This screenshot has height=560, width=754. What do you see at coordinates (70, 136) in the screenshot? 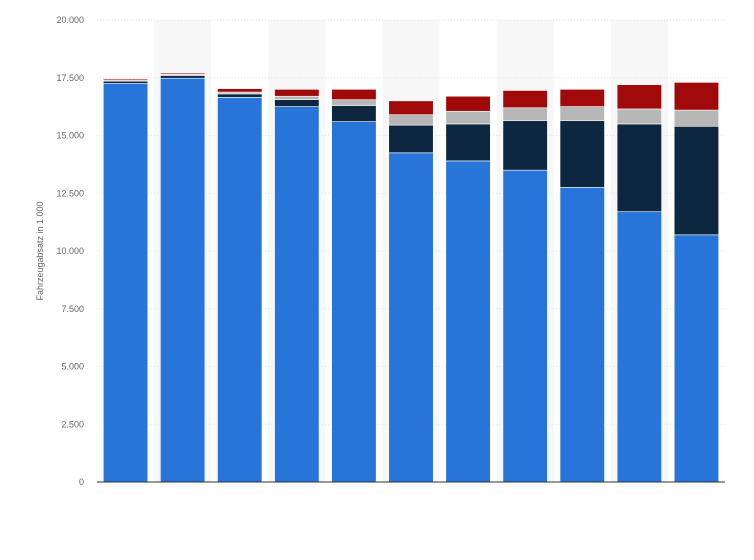
I see `y-tick-label: 15.000` at bounding box center [70, 136].